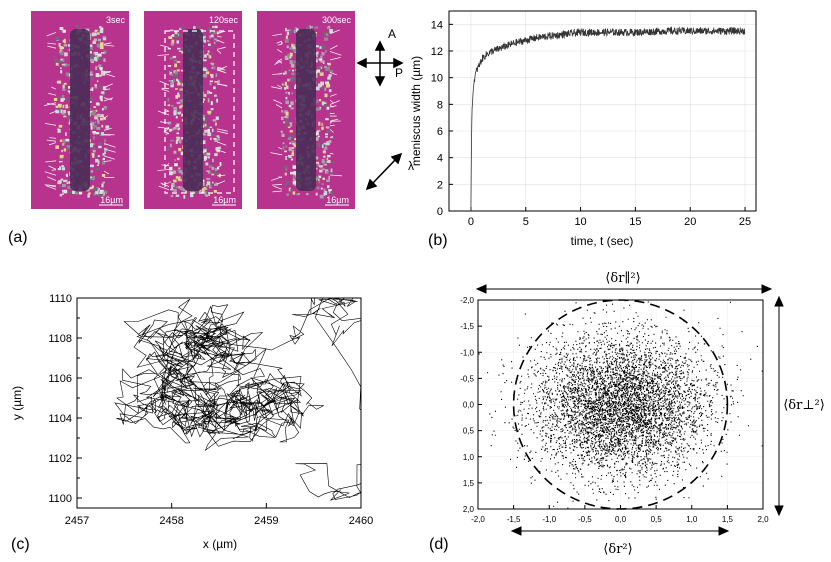  What do you see at coordinates (635, 222) in the screenshot?
I see `tick-label-x: 15` at bounding box center [635, 222].